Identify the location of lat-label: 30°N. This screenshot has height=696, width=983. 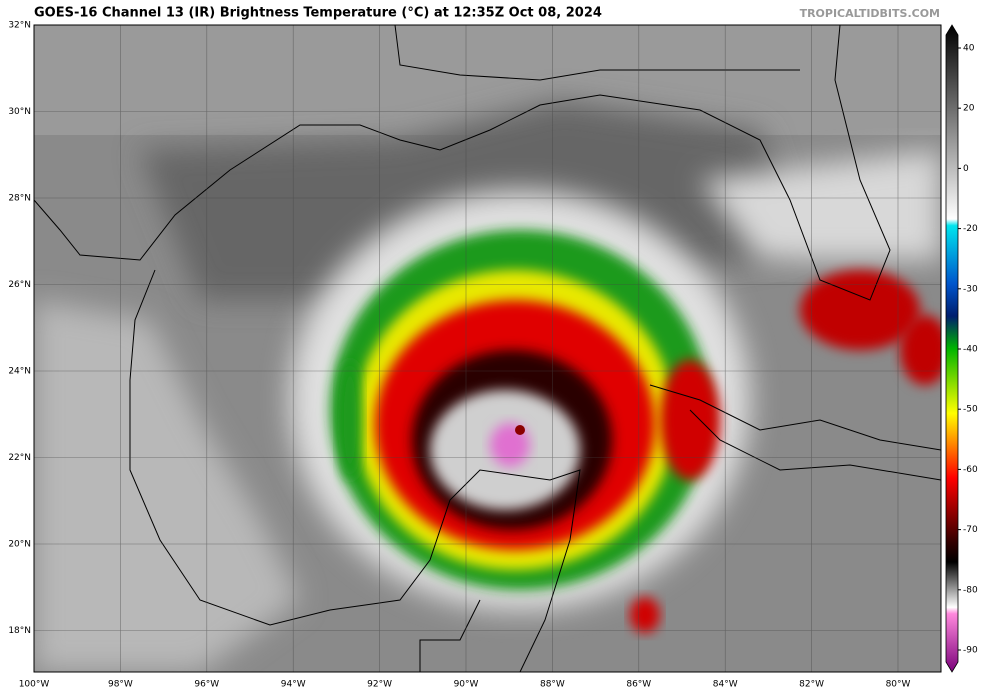
(19, 112).